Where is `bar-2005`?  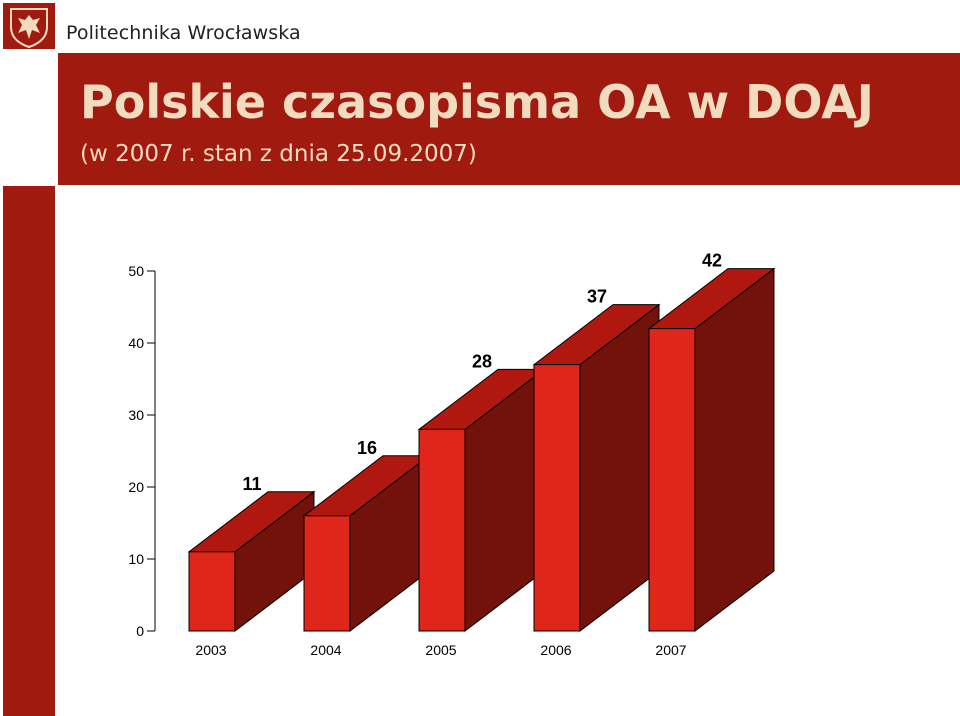
bar-2005 is located at coordinates (481, 500).